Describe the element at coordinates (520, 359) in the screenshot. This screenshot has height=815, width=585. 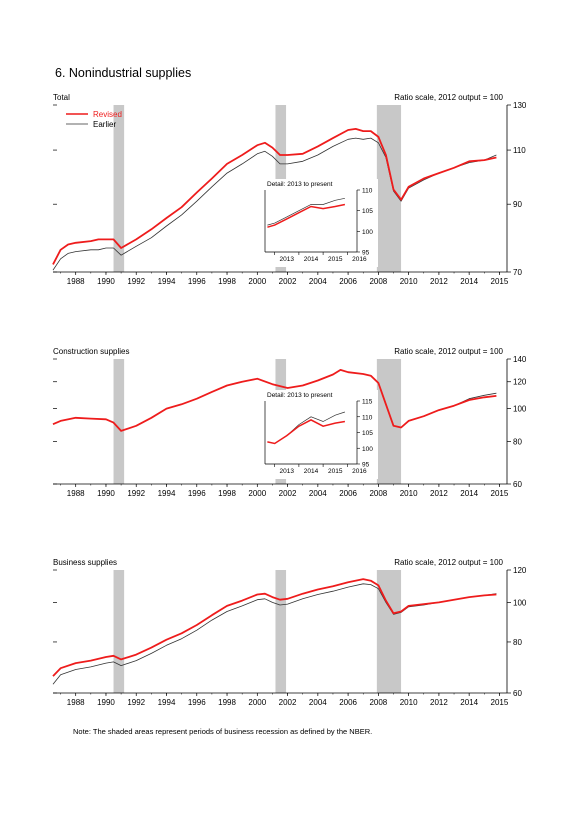
I see `y-tick-label: 140` at that location.